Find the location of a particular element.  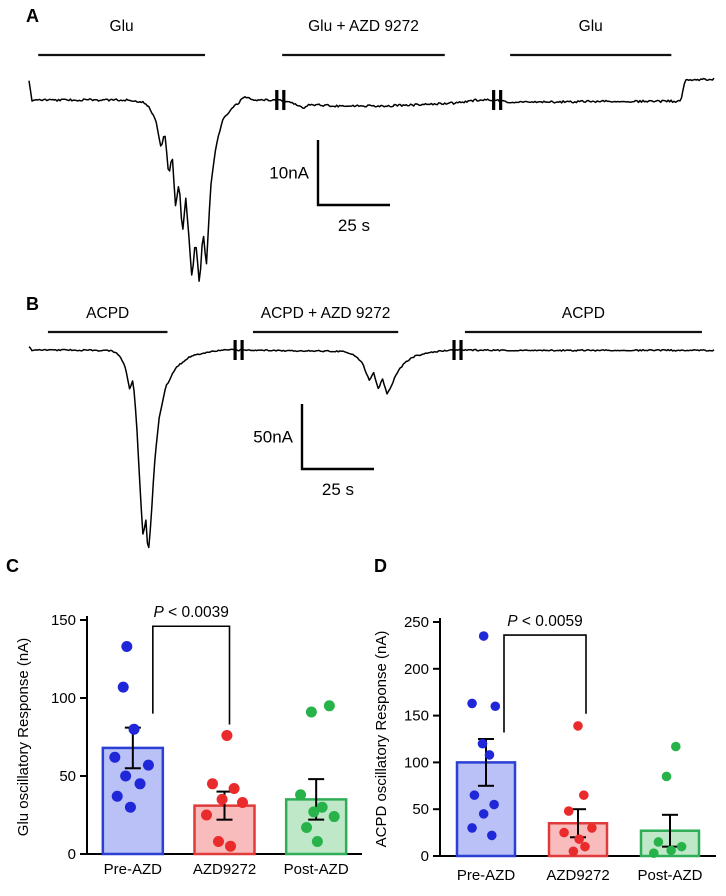

panel-b-label: B is located at coordinates (32, 304).